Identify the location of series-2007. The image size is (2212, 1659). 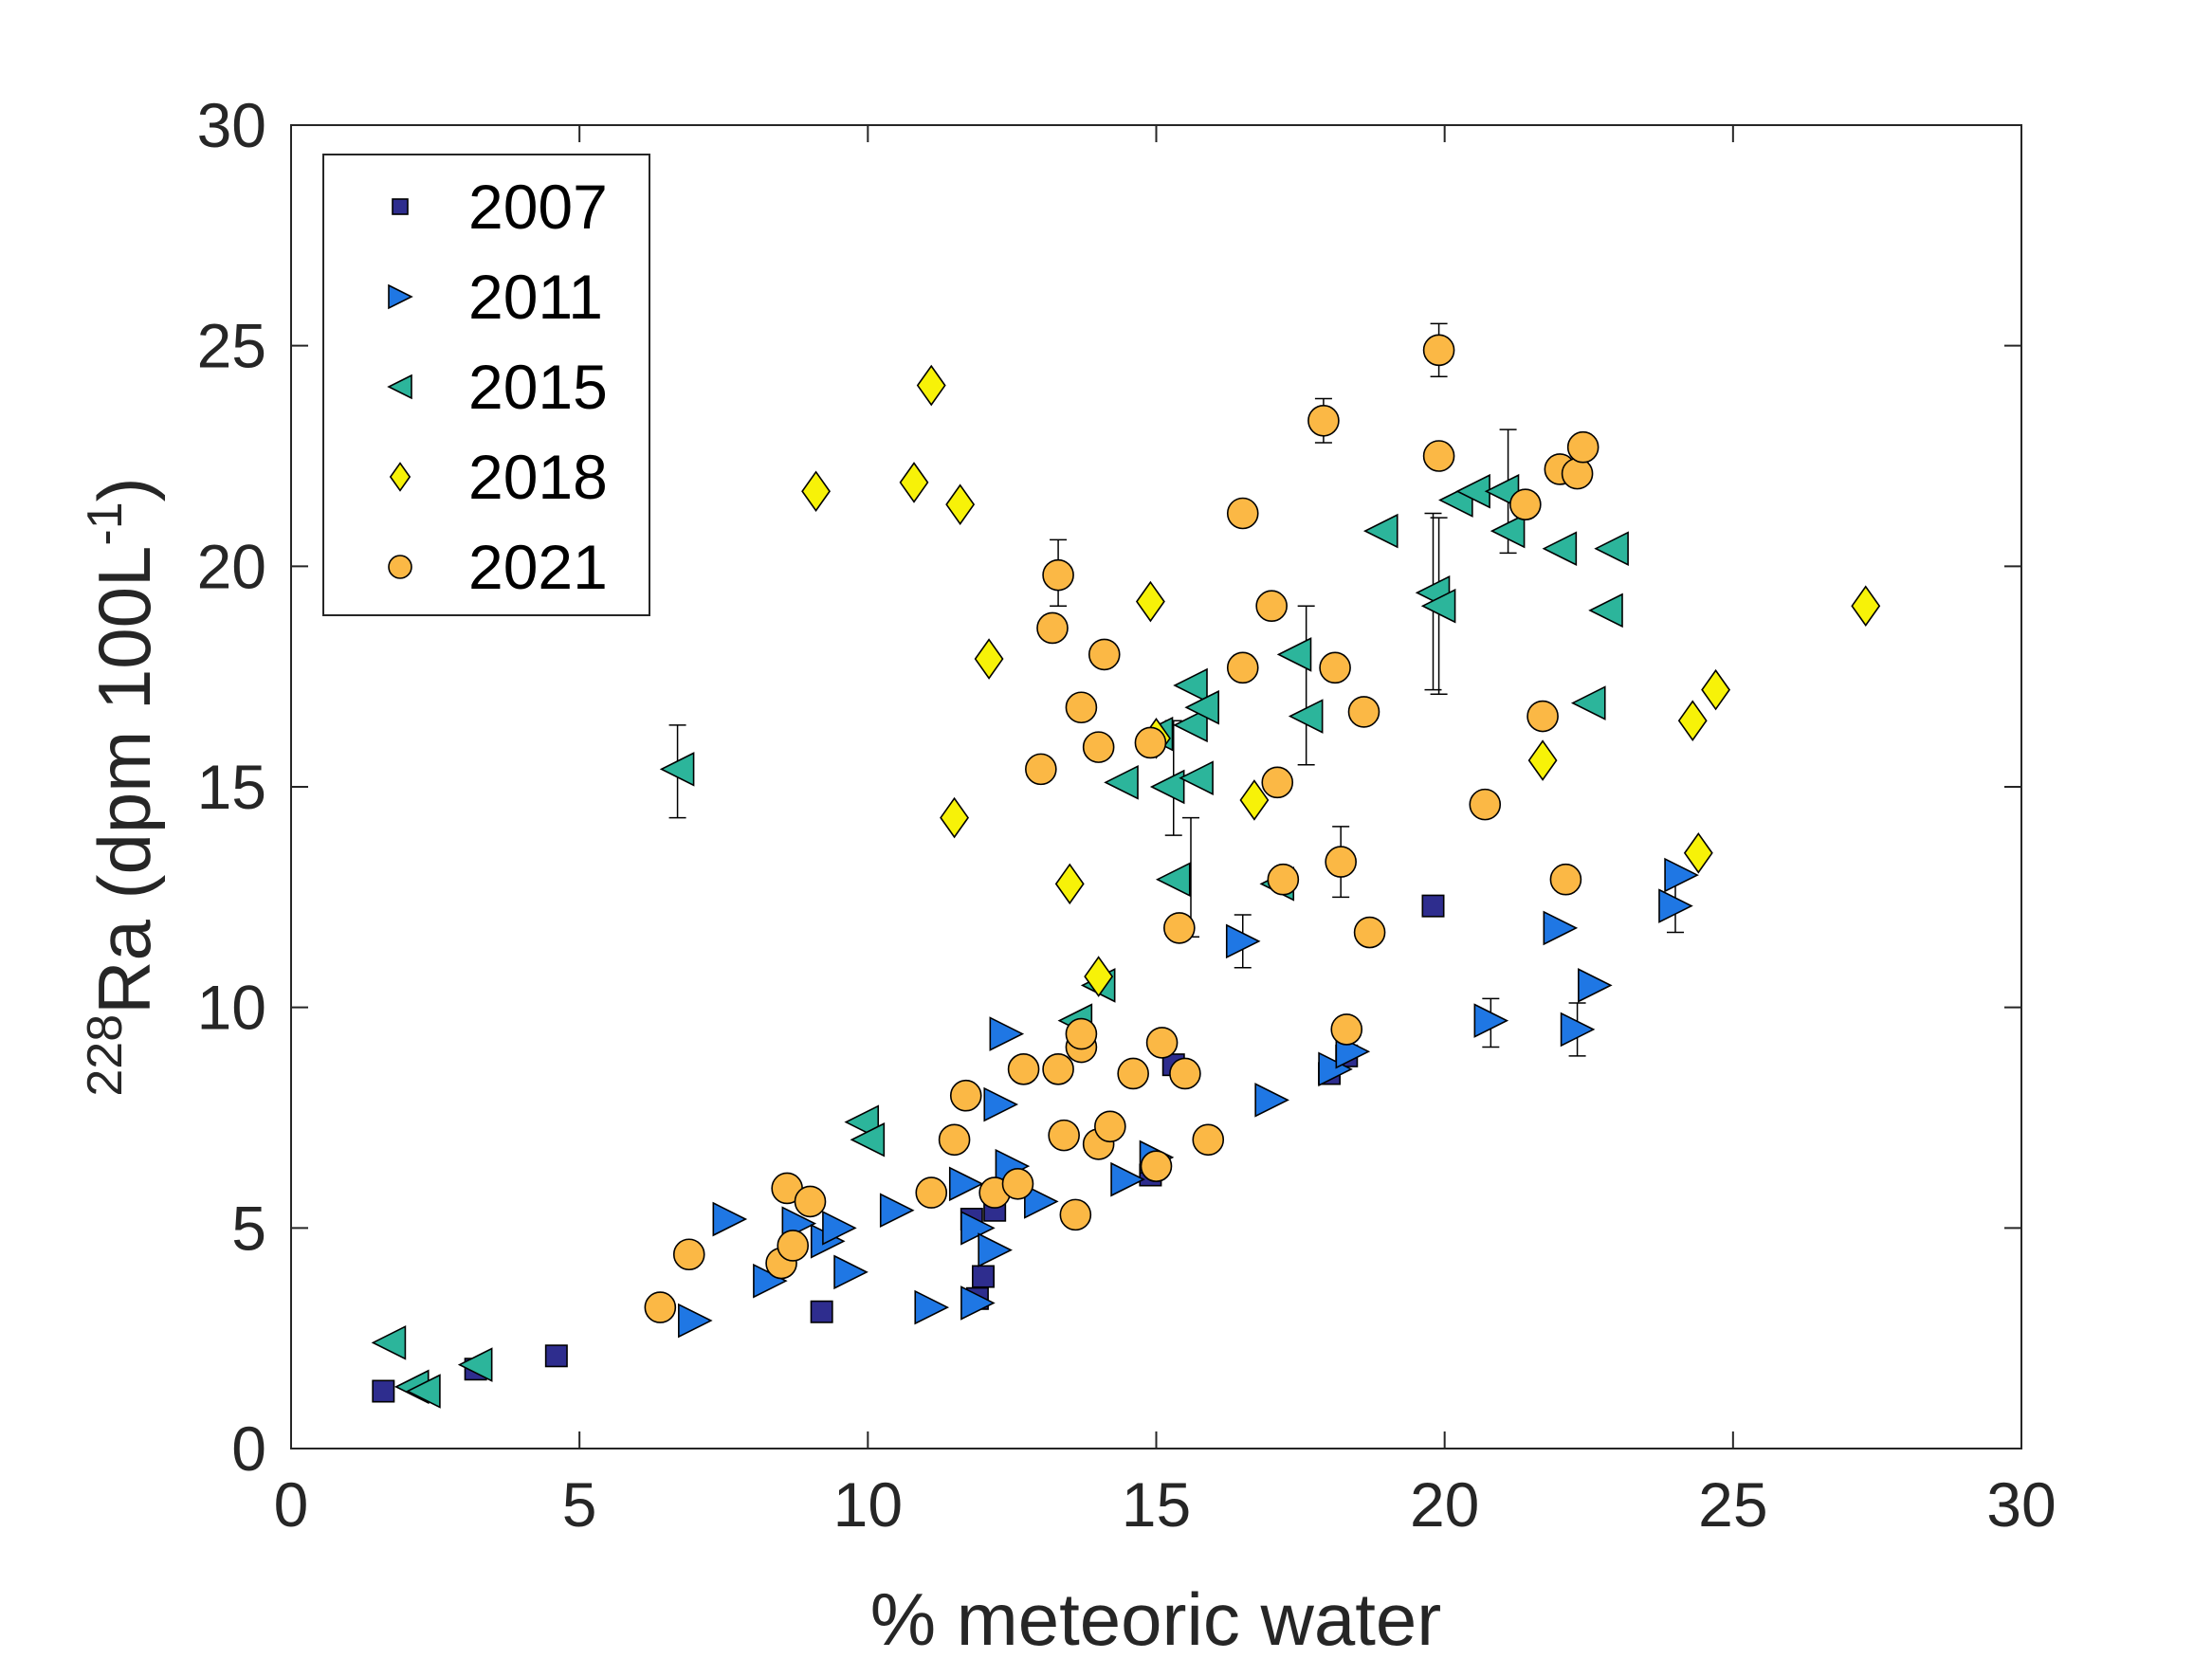
(908, 1148).